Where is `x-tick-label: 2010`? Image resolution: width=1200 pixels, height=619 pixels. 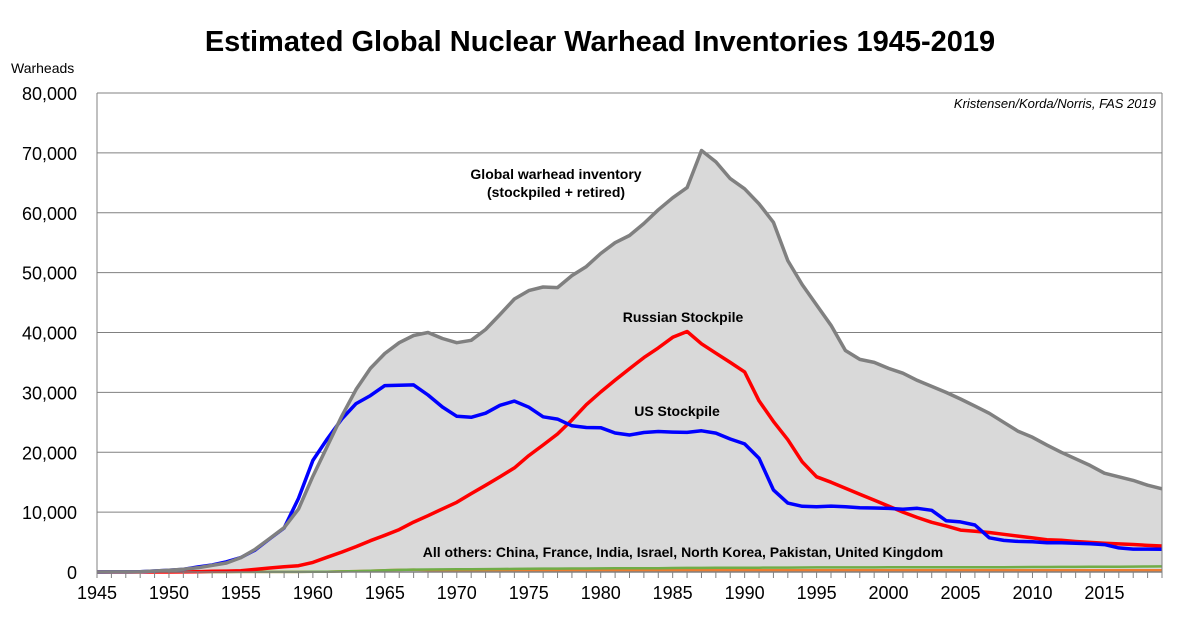 x-tick-label: 2010 is located at coordinates (1032, 593).